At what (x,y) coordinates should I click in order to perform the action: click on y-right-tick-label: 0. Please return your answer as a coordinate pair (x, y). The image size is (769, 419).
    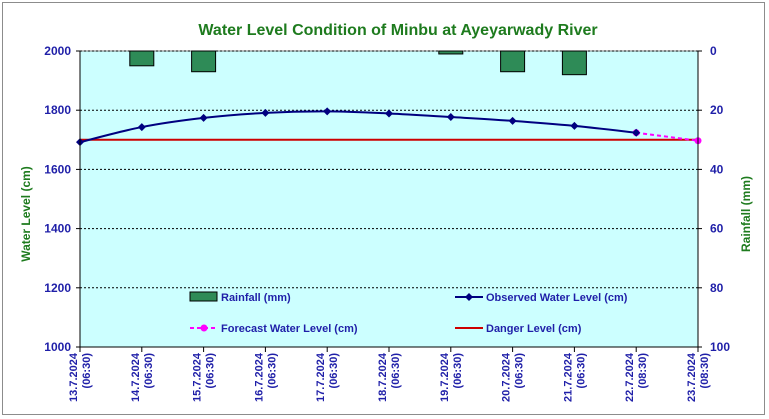
    Looking at the image, I should click on (713, 51).